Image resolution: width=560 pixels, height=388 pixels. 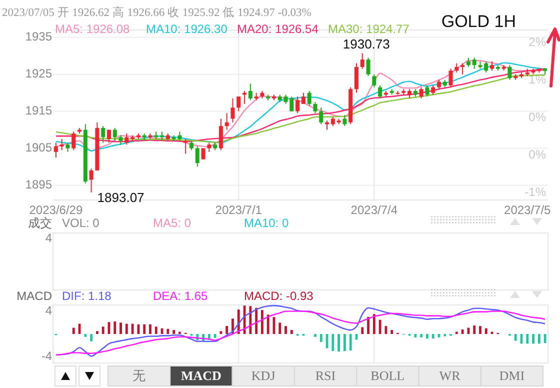 What do you see at coordinates (369, 29) in the screenshot?
I see `text: MA30: 1924.77` at bounding box center [369, 29].